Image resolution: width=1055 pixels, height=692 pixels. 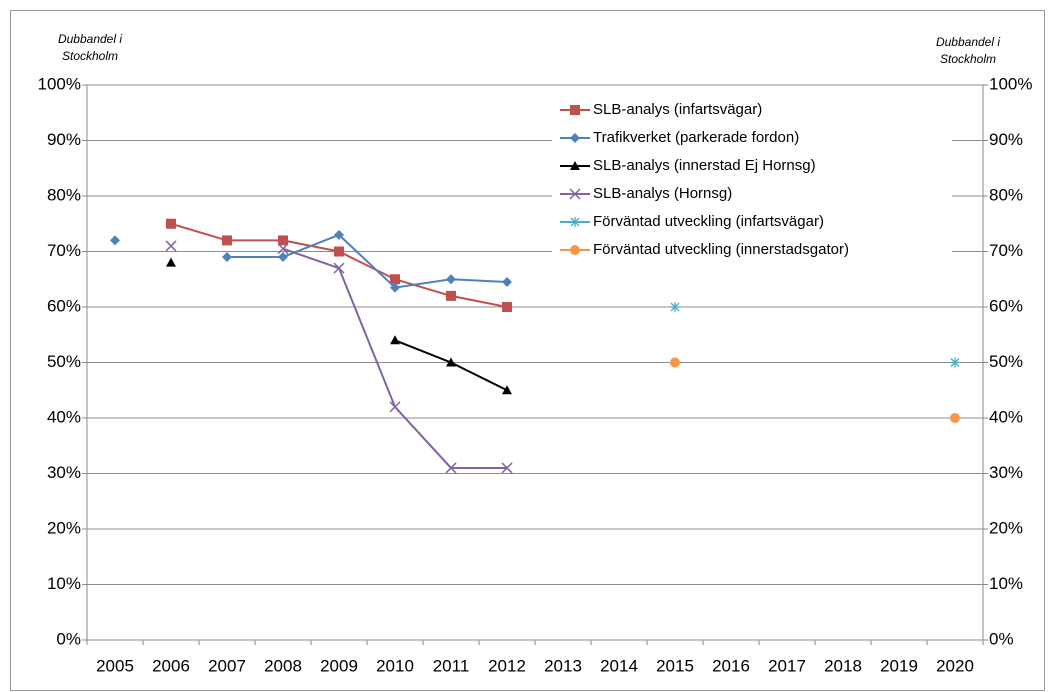 What do you see at coordinates (64, 139) in the screenshot?
I see `y-tick-label: 90%` at bounding box center [64, 139].